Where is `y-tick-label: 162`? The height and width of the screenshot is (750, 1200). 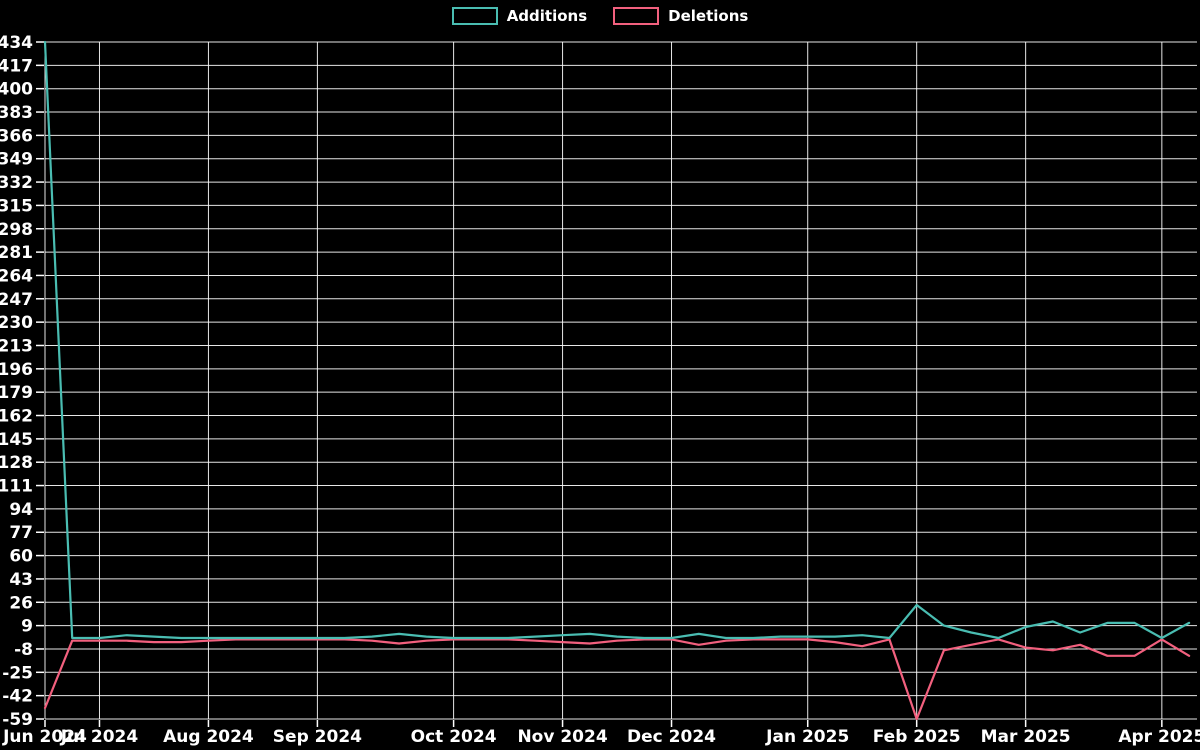
y-tick-label: 162 is located at coordinates (16, 417).